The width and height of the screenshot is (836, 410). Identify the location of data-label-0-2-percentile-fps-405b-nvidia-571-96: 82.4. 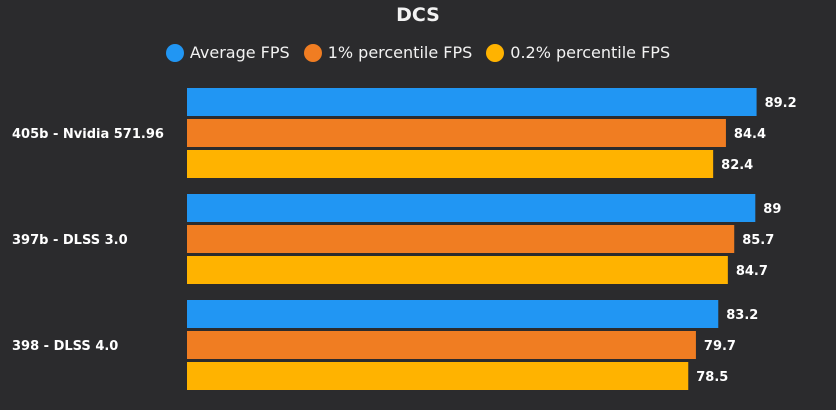
(737, 165).